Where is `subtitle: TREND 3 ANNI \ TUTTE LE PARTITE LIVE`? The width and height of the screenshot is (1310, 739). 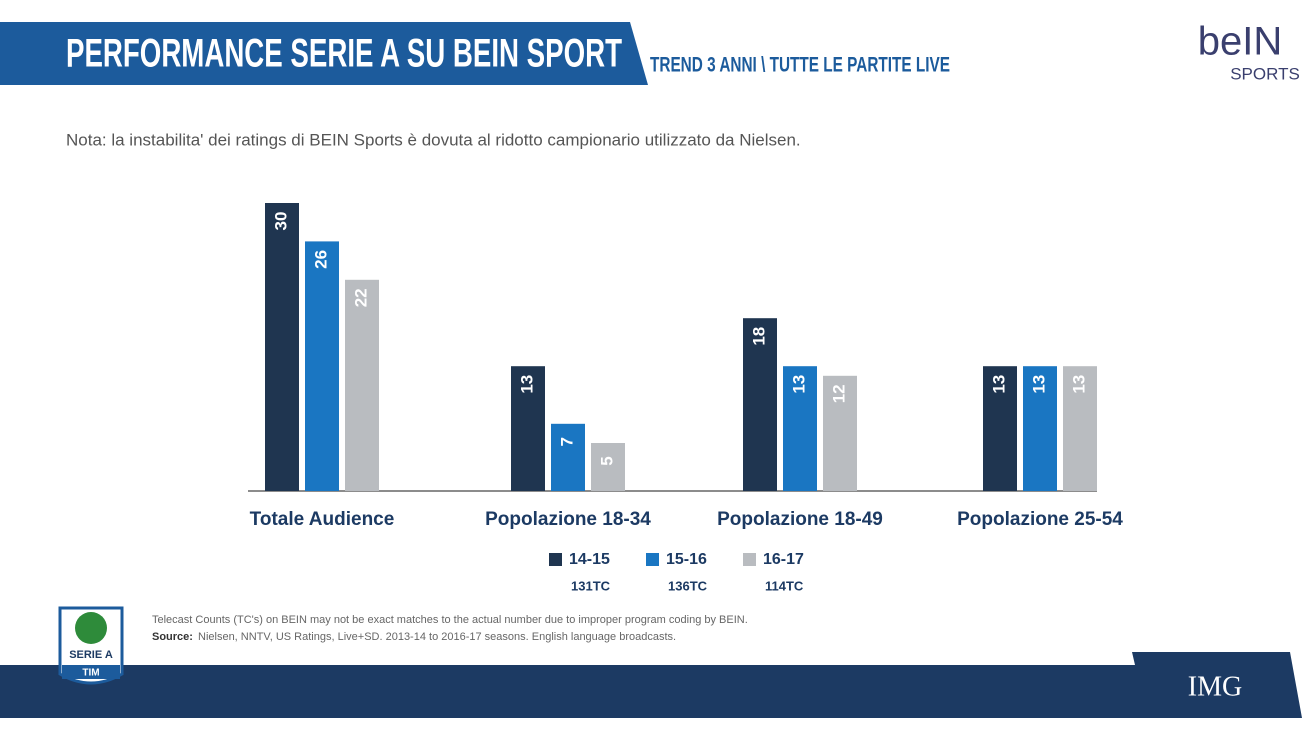
subtitle: TREND 3 ANNI \ TUTTE LE PARTITE LIVE is located at coordinates (800, 65).